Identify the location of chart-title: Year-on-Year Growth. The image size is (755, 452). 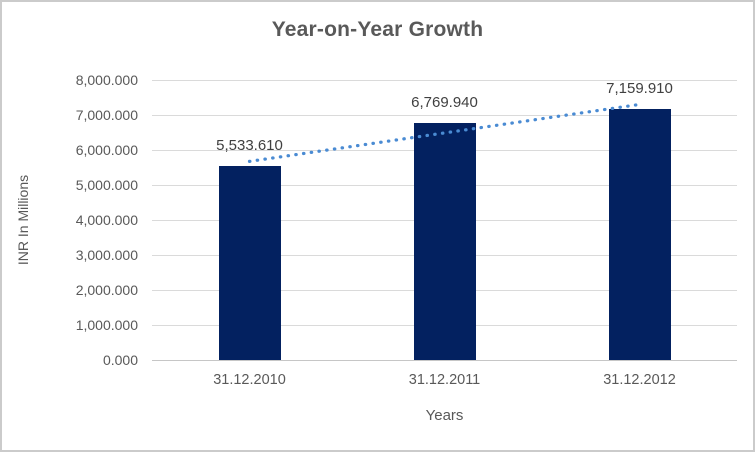
(377, 29).